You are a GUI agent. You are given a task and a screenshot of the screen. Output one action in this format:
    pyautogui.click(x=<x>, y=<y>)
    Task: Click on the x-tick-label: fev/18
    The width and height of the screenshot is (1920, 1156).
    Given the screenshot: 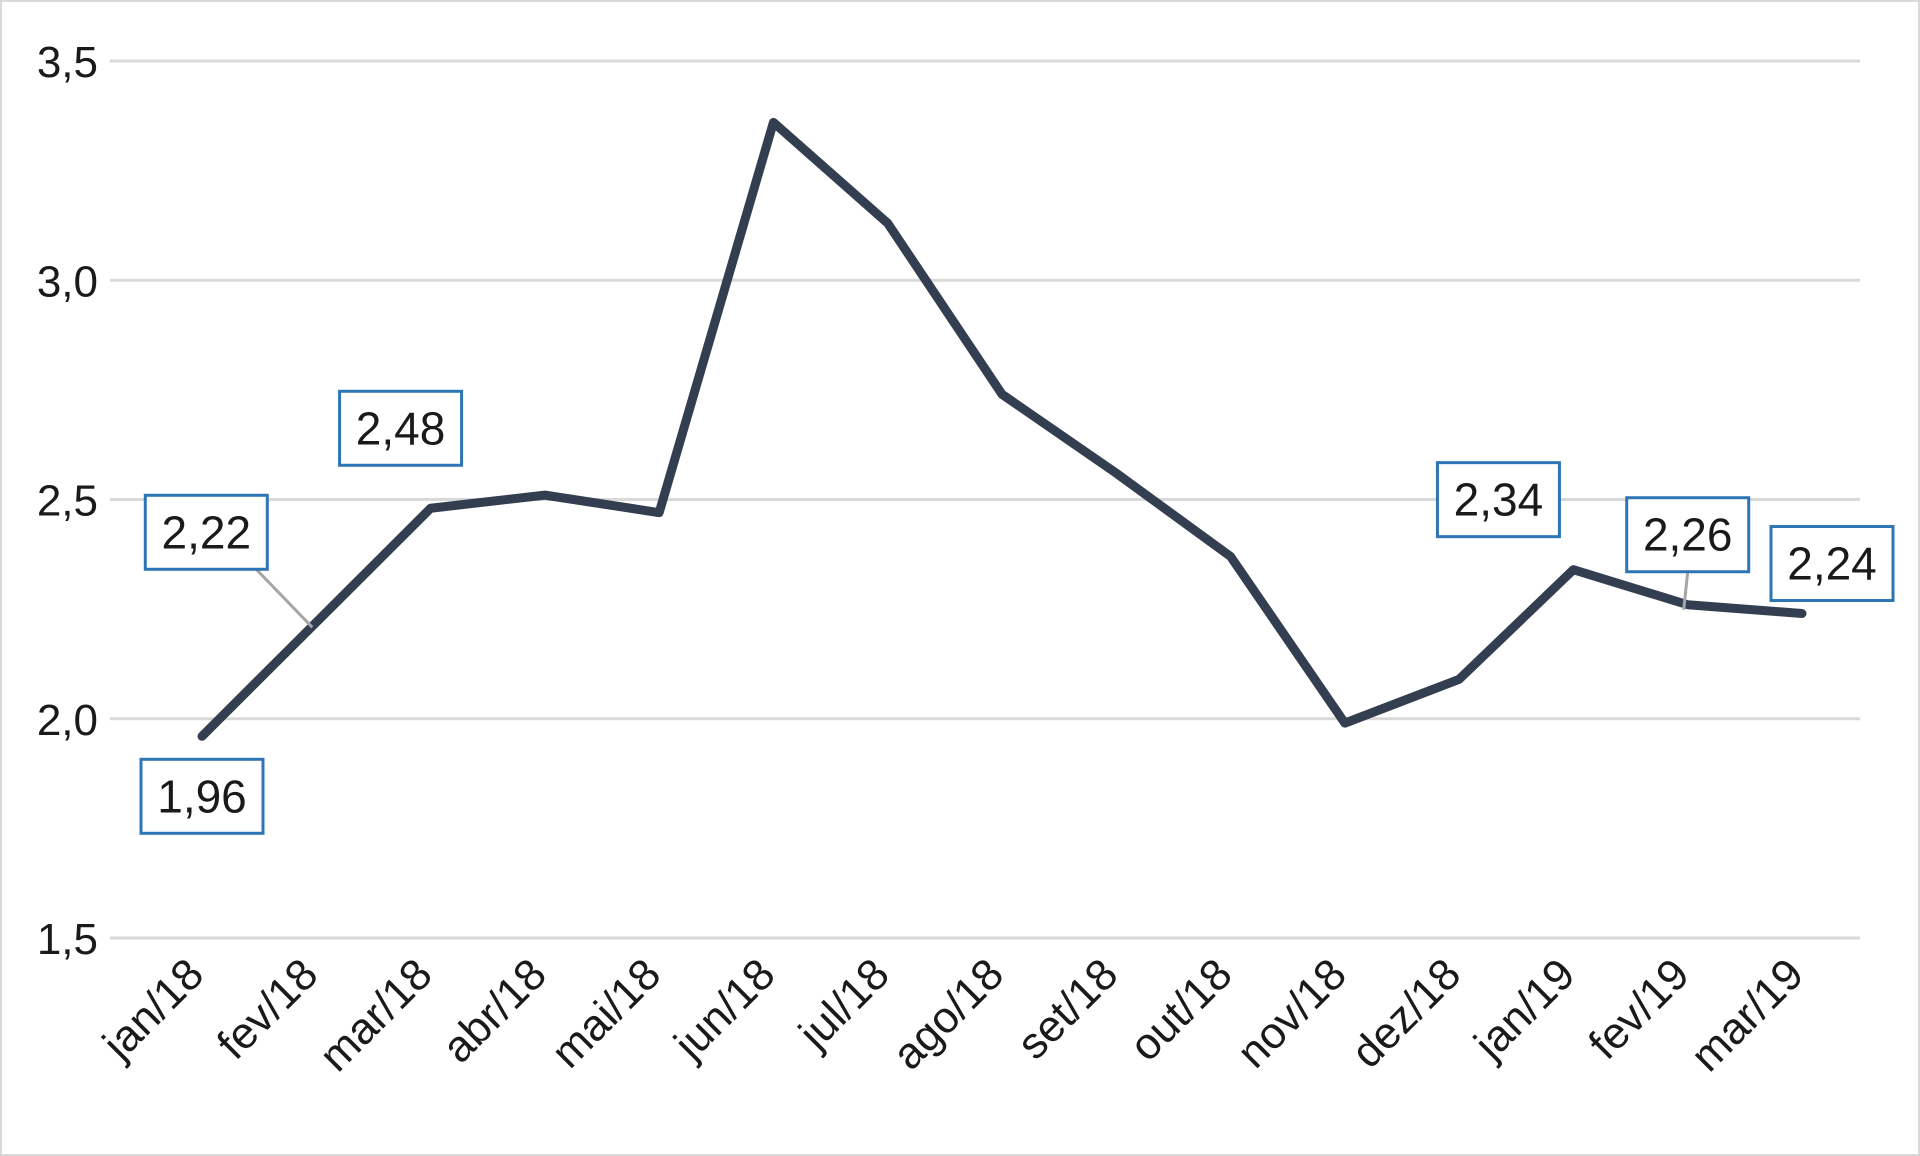 What is the action you would take?
    pyautogui.click(x=267, y=1008)
    